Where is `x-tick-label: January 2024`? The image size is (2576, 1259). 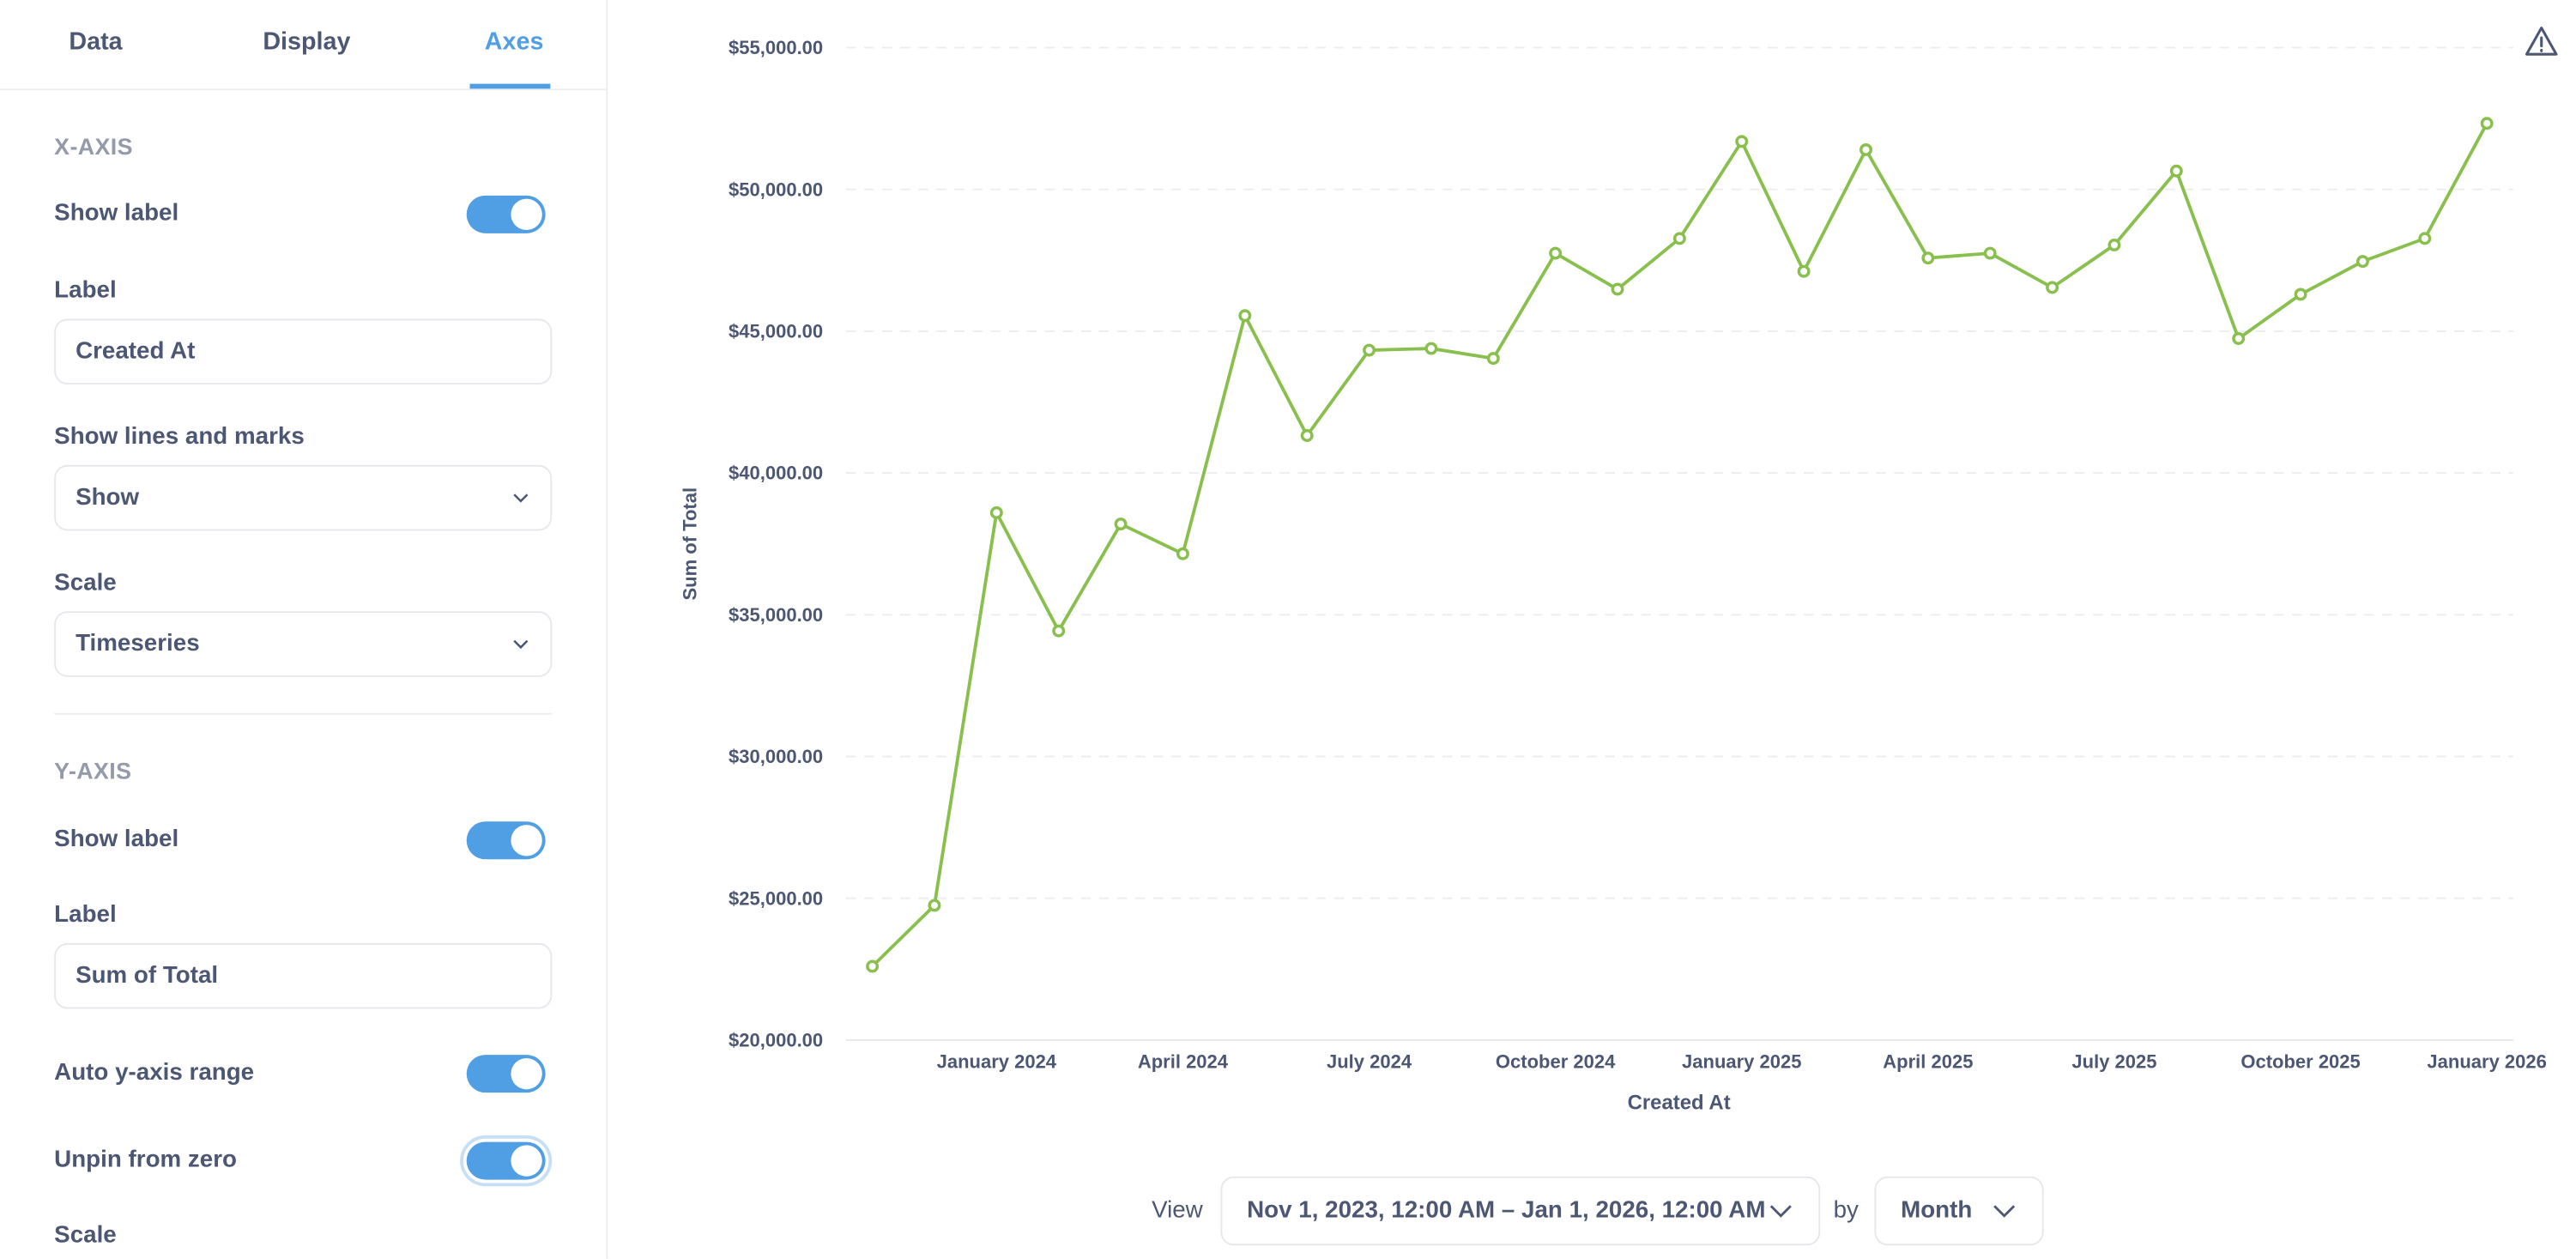
x-tick-label: January 2024 is located at coordinates (997, 1061).